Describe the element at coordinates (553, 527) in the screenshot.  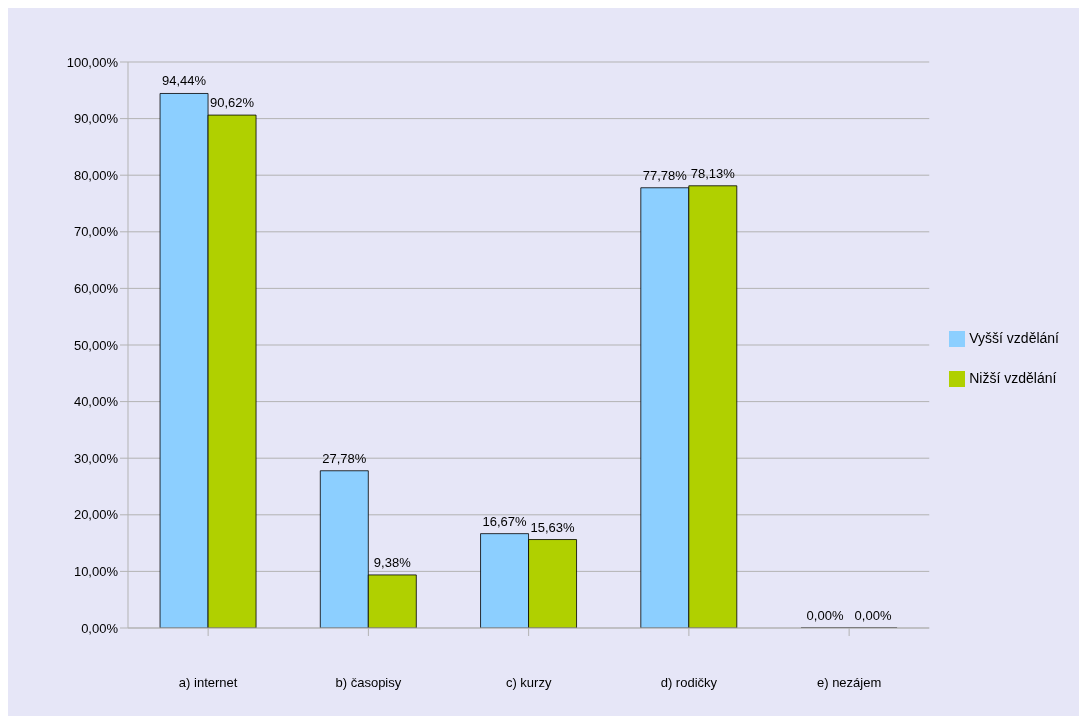
I see `data-label: 15,63%` at that location.